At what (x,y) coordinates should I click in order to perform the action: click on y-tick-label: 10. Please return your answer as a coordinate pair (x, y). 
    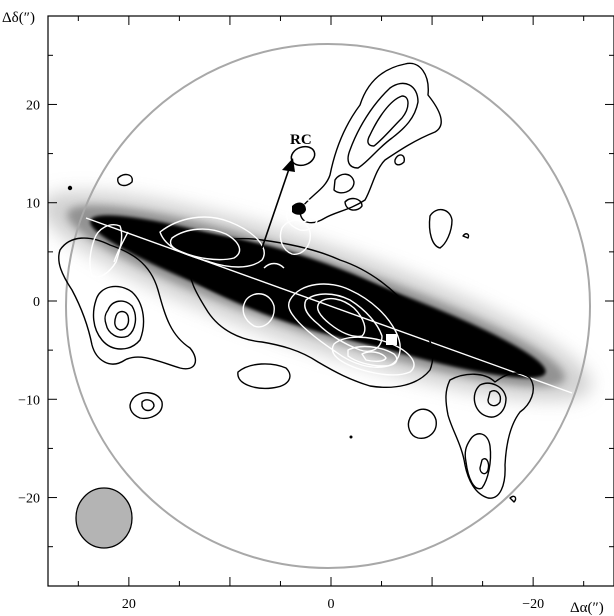
    Looking at the image, I should click on (33, 204).